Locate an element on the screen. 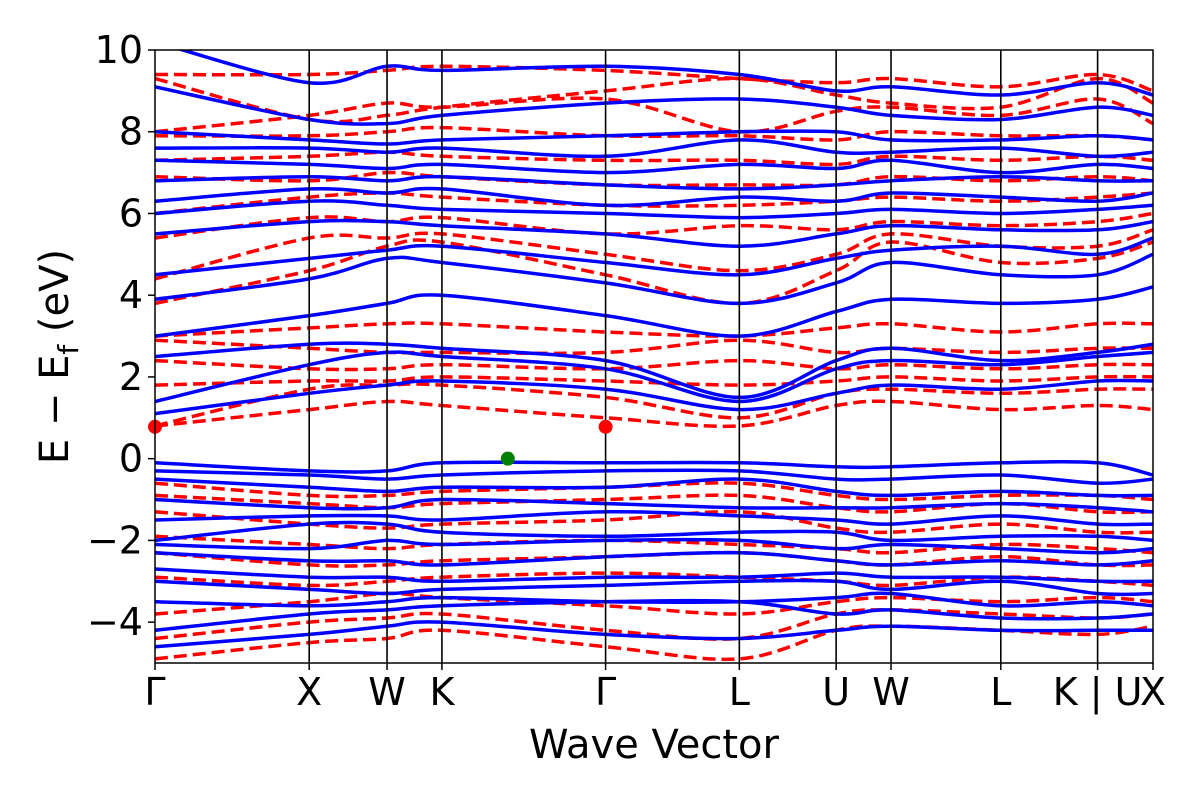 The image size is (1200, 800). y-tick-label: 10 is located at coordinates (119, 50).